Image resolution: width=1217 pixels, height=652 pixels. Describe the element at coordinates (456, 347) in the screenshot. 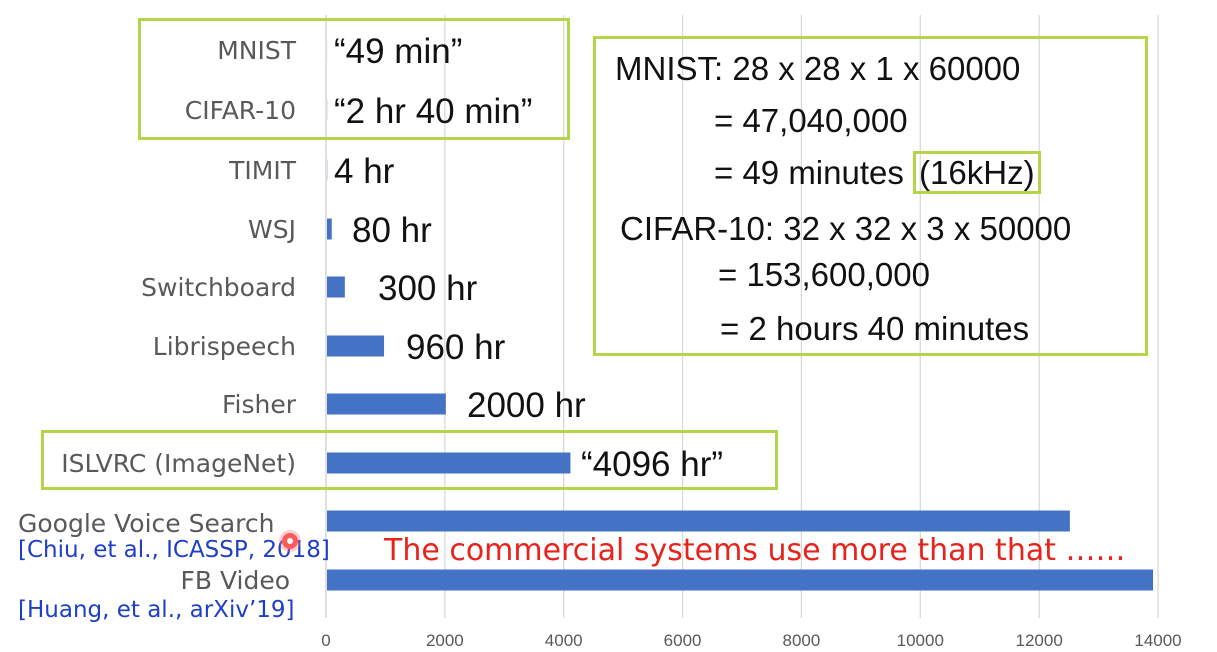

I see `data-label: 960 hr` at that location.